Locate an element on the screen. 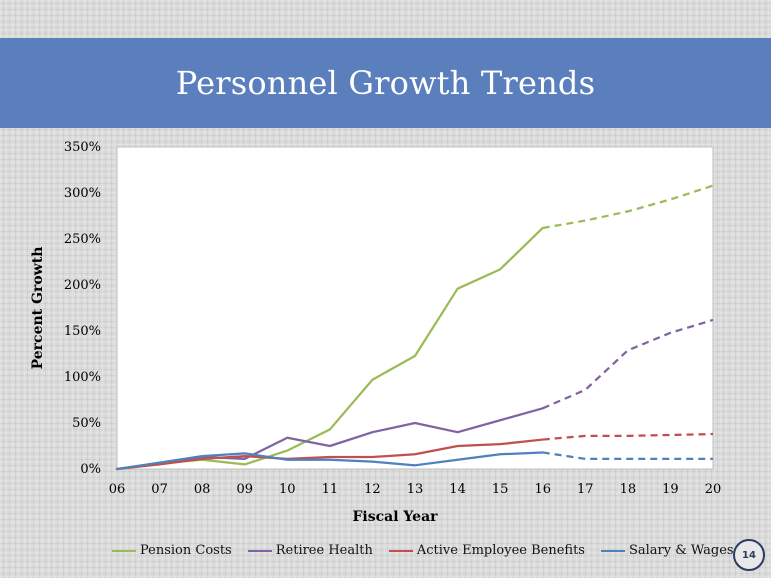  x-tick-label: 19 is located at coordinates (670, 489).